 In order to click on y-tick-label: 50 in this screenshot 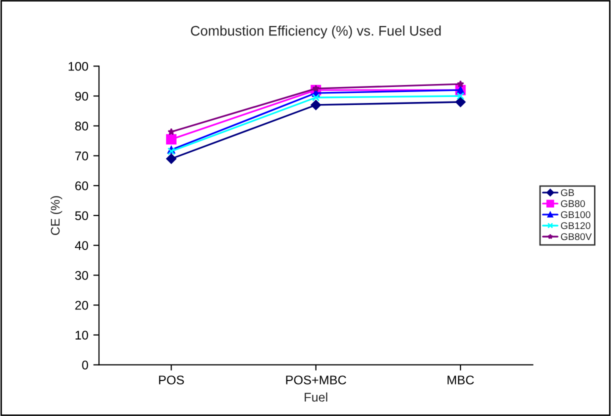, I will do `click(81, 215)`.